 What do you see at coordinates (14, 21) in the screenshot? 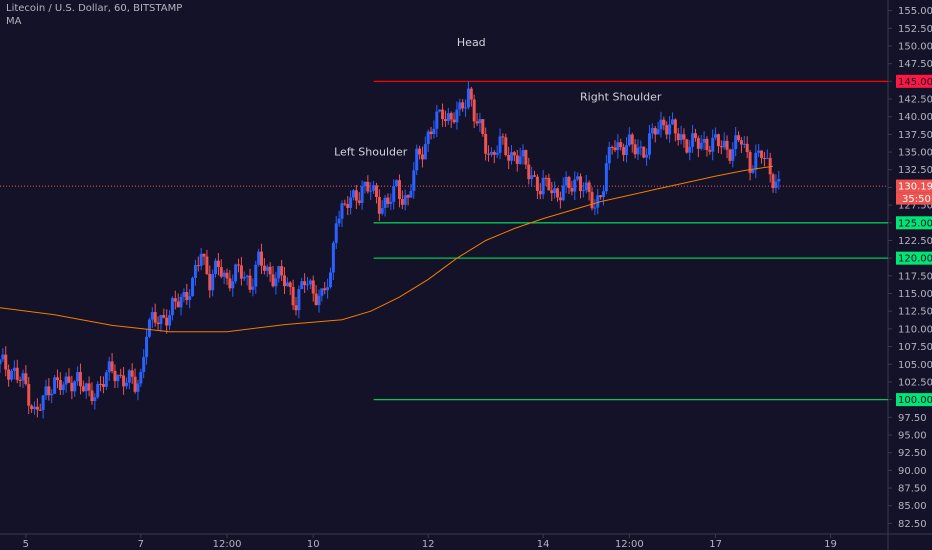
I see `ma-indicator-label: MA` at bounding box center [14, 21].